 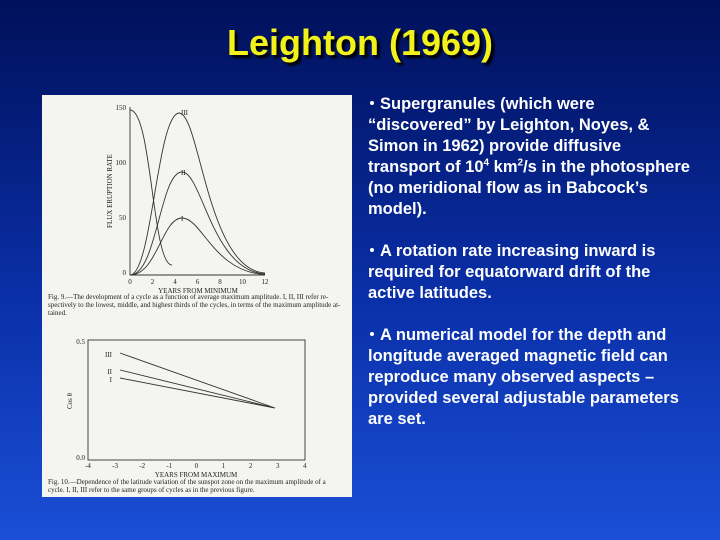 I want to click on slide-title: Leighton (1969), so click(x=360, y=42).